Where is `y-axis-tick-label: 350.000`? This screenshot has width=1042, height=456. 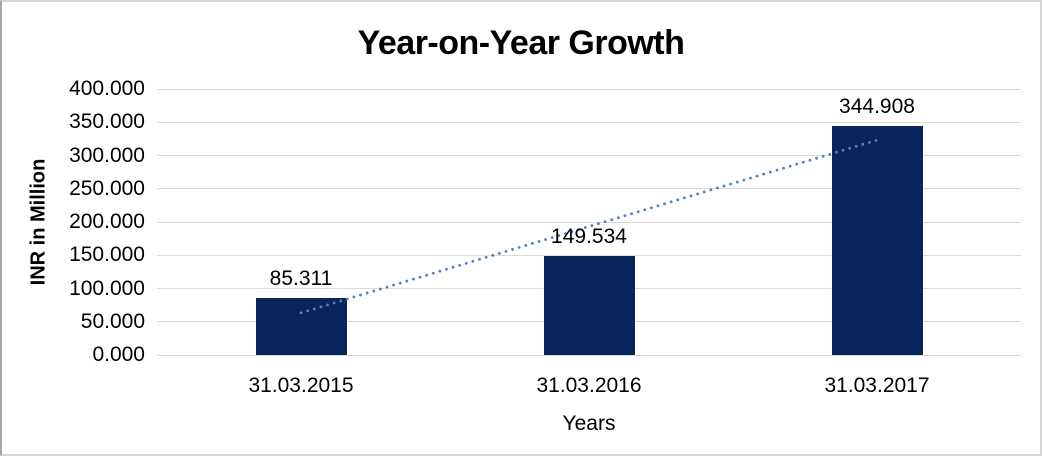
y-axis-tick-label: 350.000 is located at coordinates (107, 122).